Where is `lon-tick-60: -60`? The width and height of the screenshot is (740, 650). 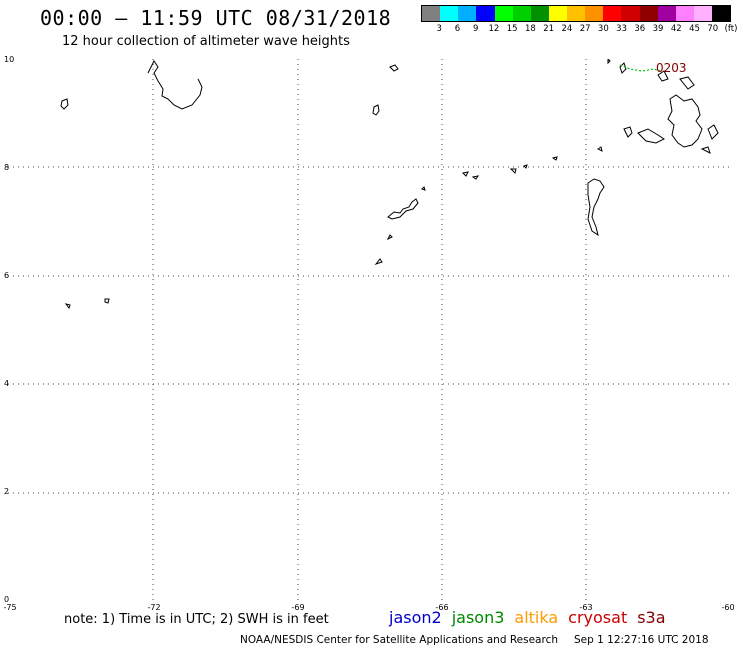
lon-tick-60: -60 is located at coordinates (728, 607).